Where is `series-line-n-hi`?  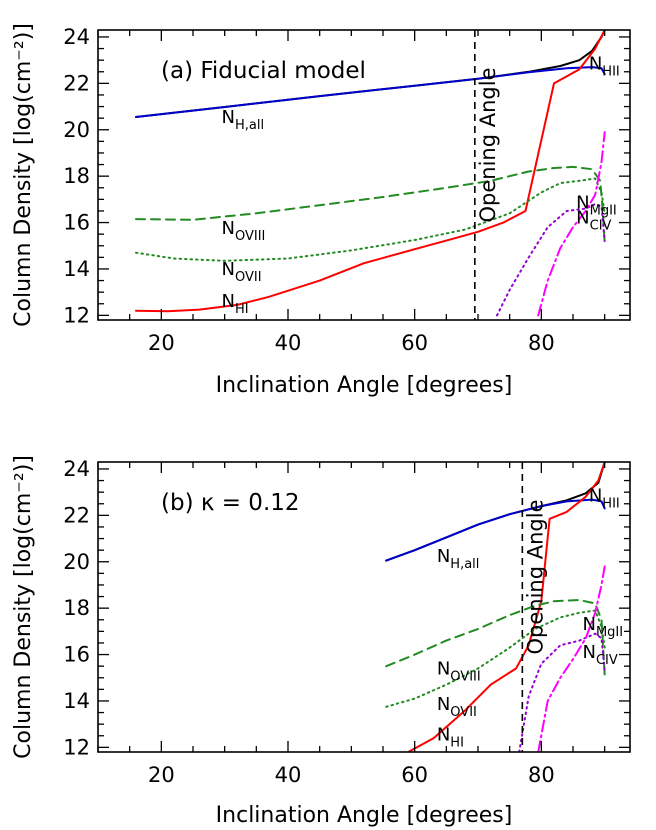
series-line-n-hi is located at coordinates (506, 607).